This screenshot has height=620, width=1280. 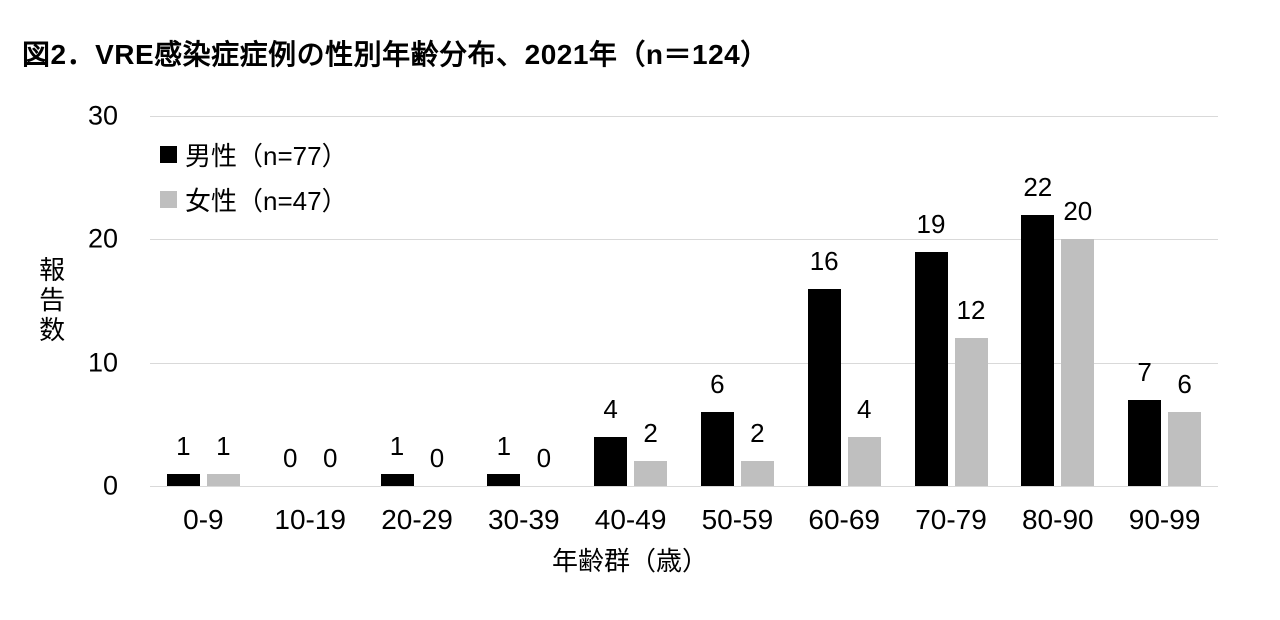 What do you see at coordinates (717, 384) in the screenshot?
I see `male-value-label-50-59: 6` at bounding box center [717, 384].